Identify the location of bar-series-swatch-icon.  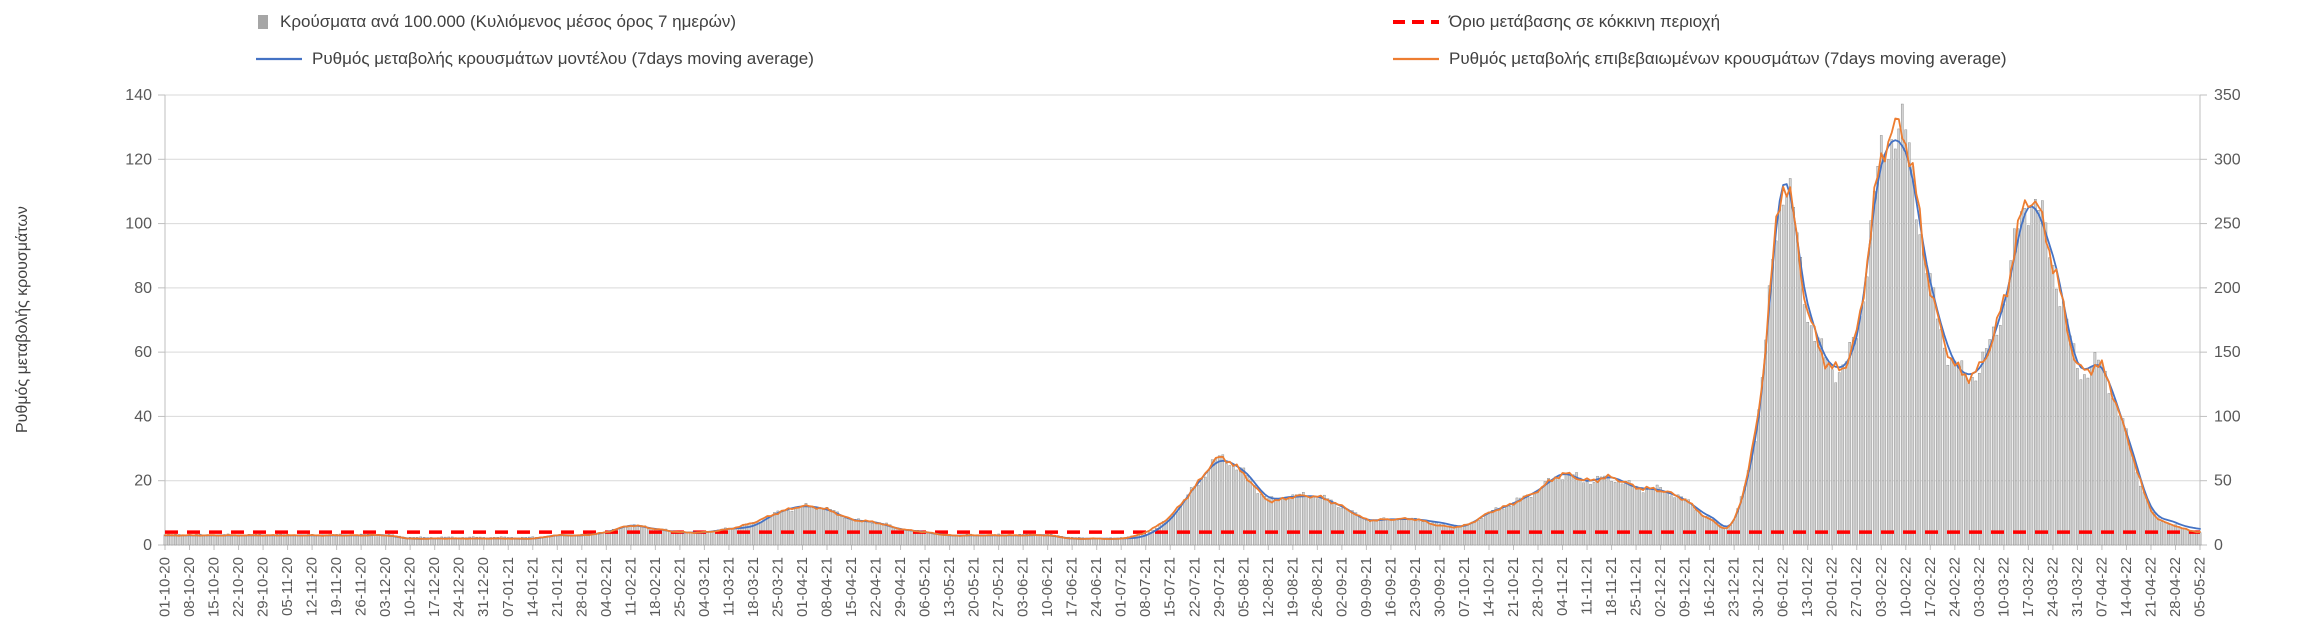
(263, 22).